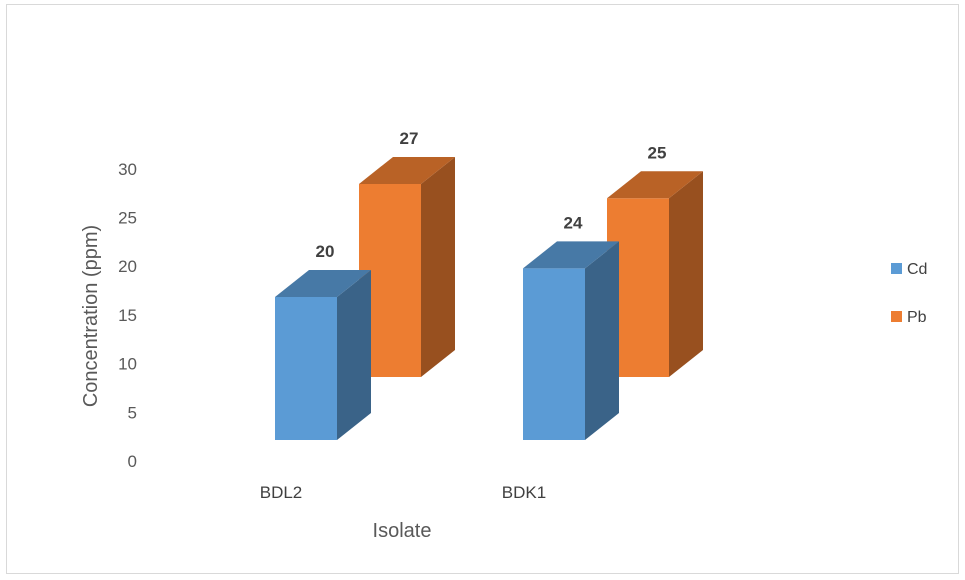 The width and height of the screenshot is (965, 580). I want to click on y-tick-label: 5, so click(132, 412).